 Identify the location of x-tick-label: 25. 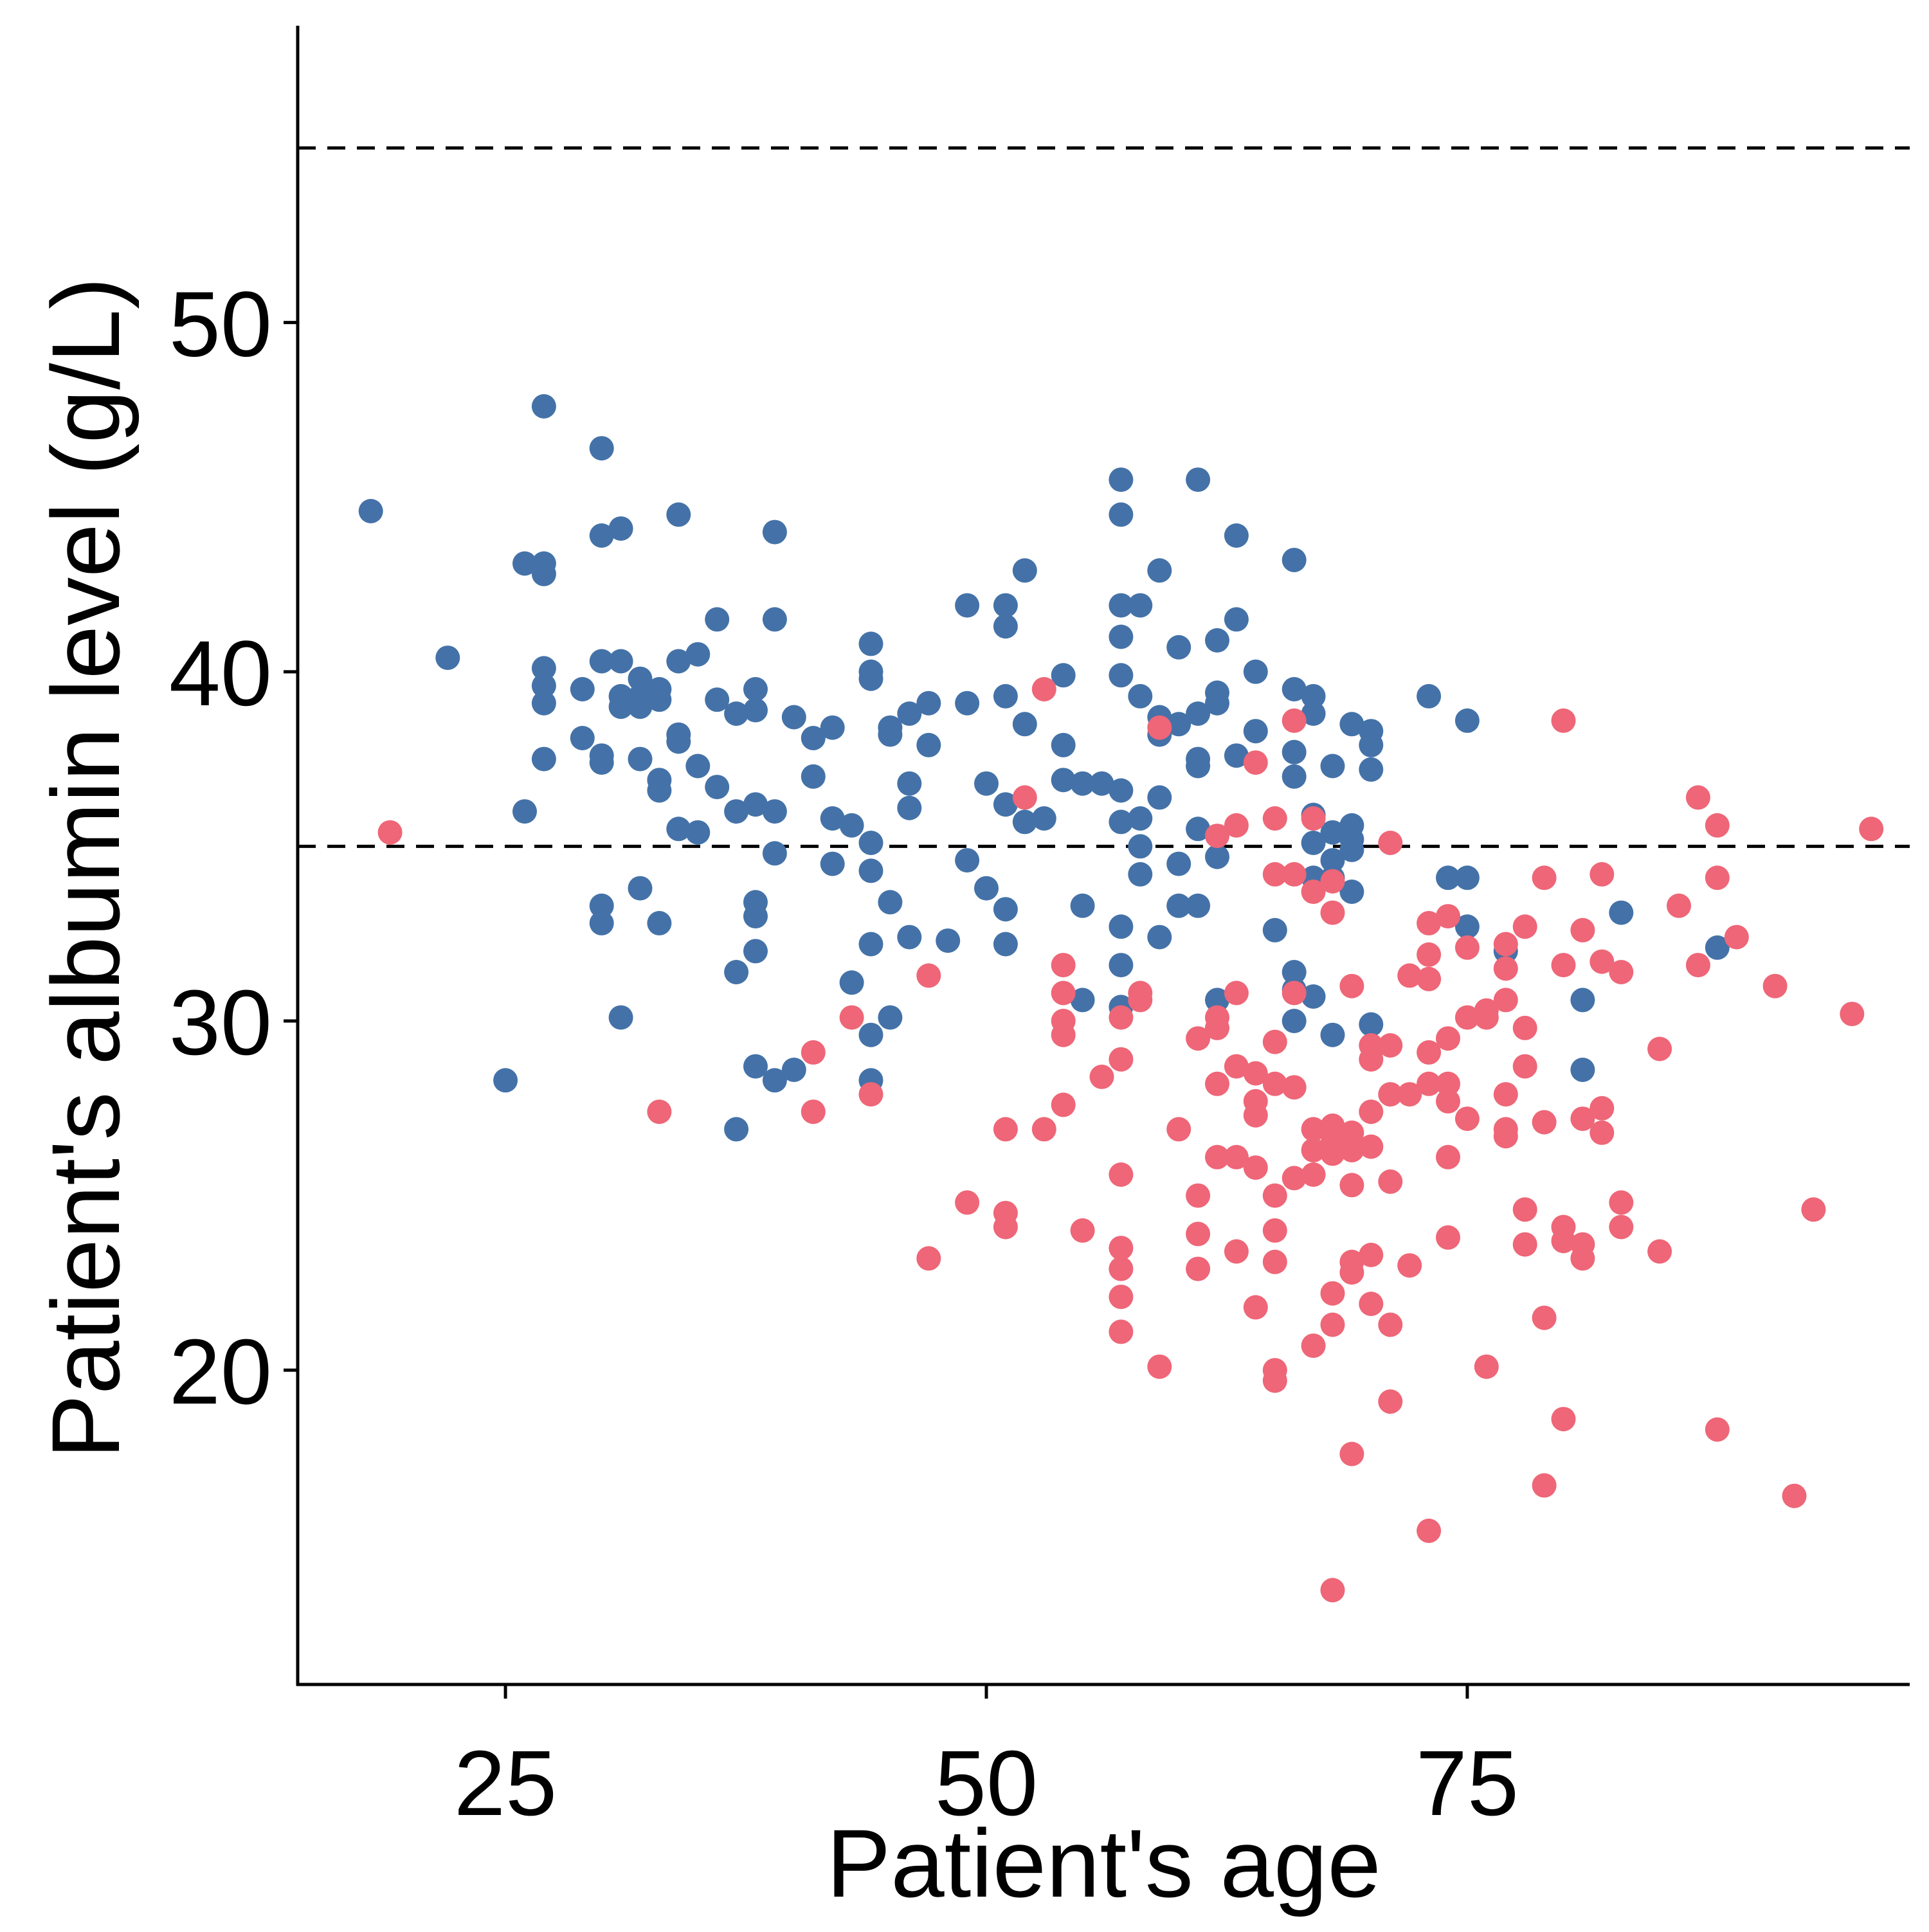
(505, 1783).